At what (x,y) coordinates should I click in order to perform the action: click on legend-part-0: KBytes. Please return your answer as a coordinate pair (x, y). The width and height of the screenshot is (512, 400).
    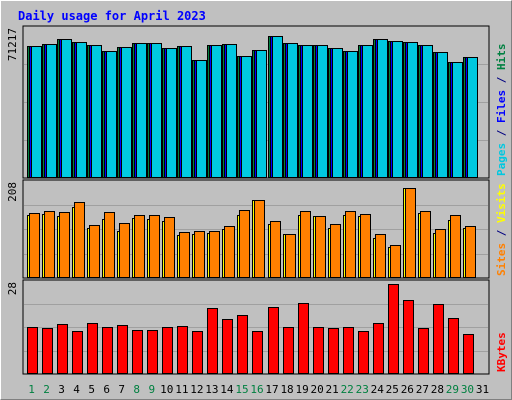
    Looking at the image, I should click on (501, 352).